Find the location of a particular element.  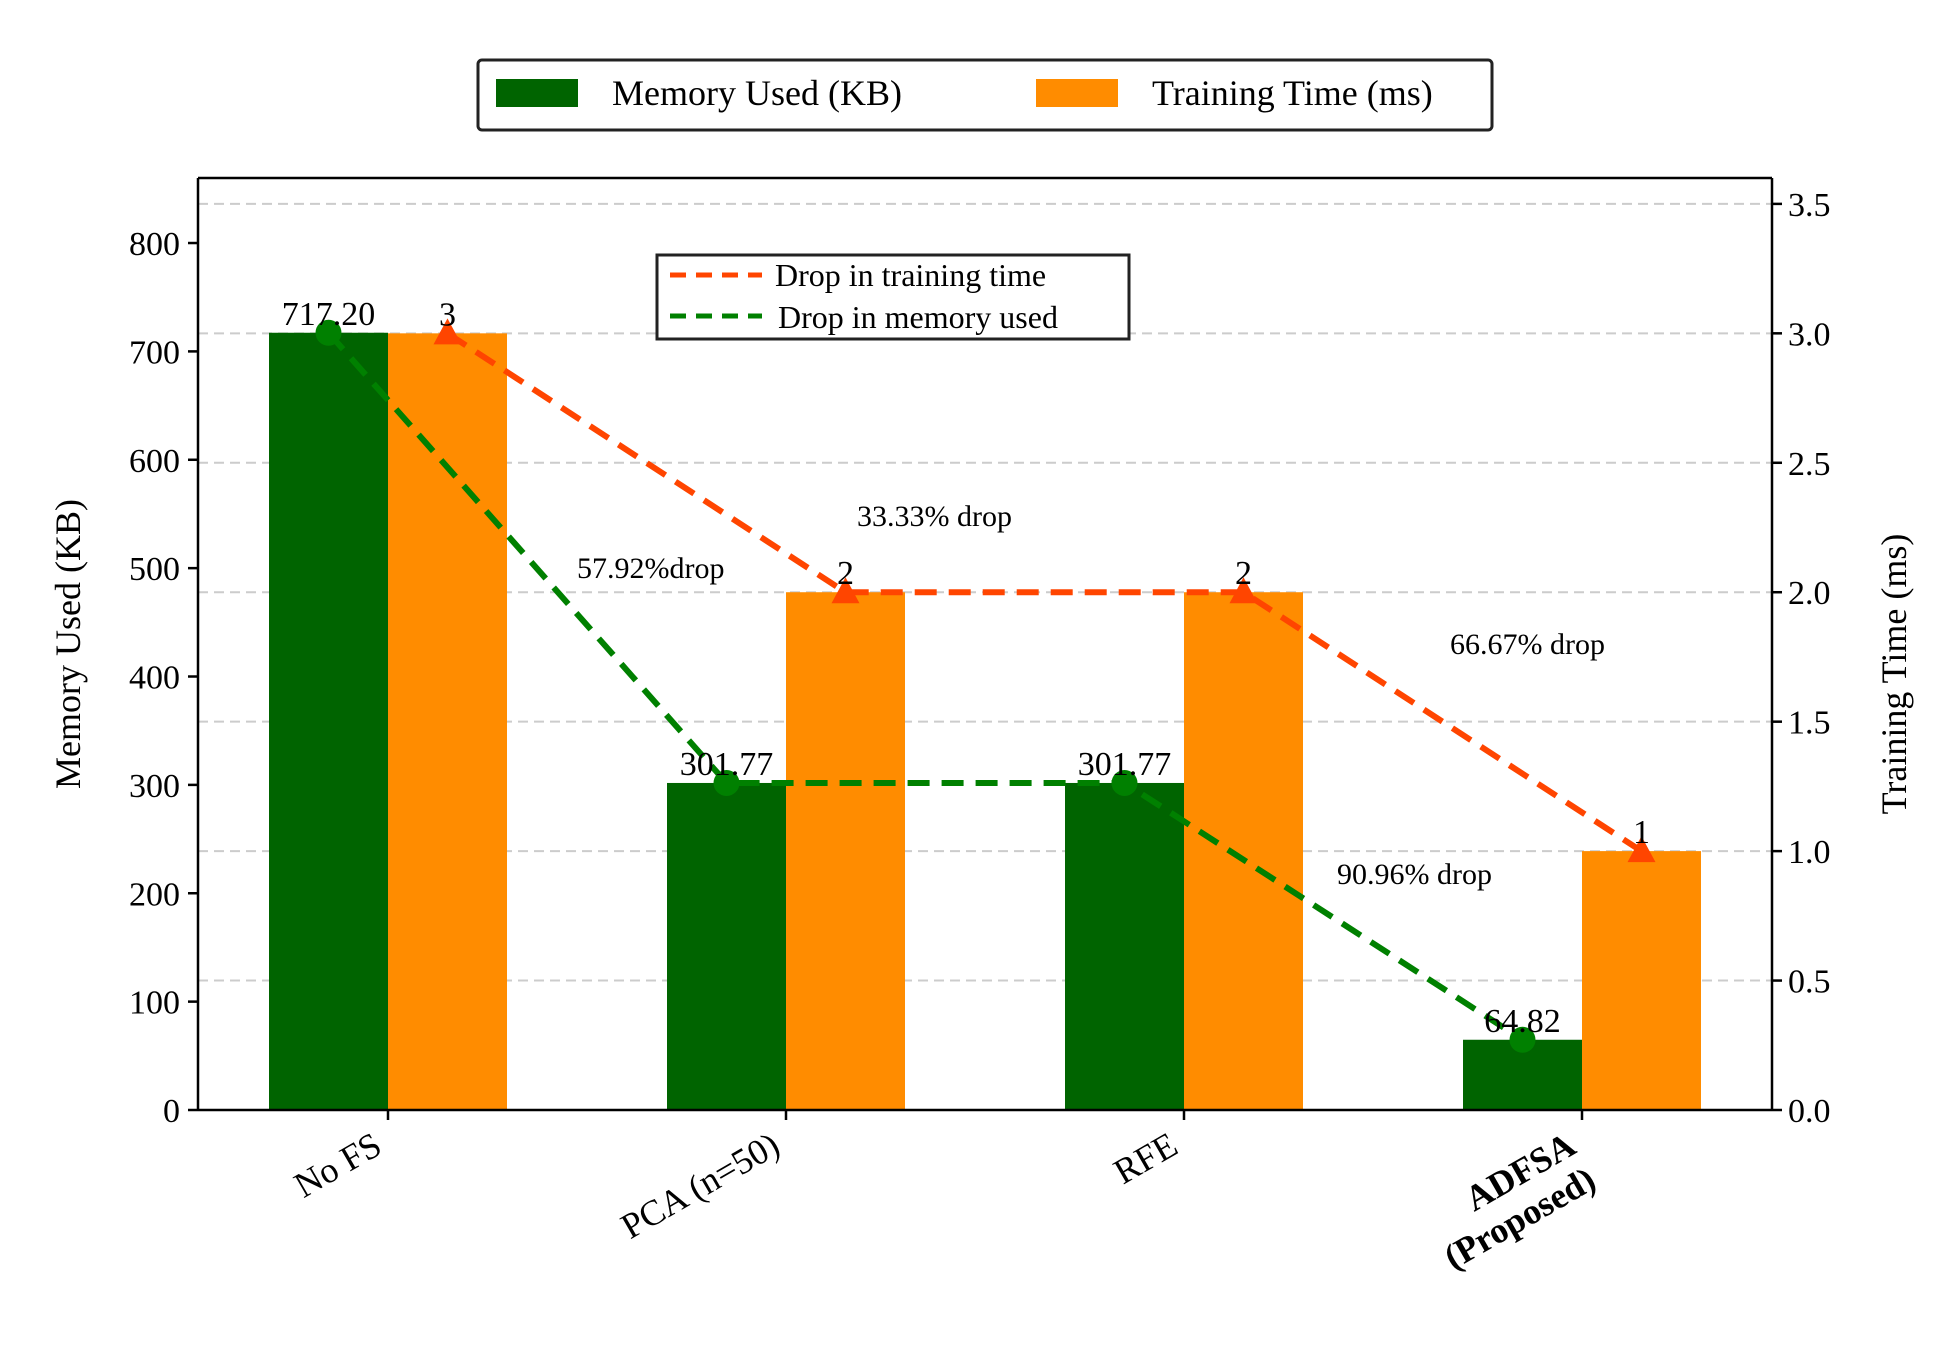

tick-label-left: 200 is located at coordinates (154, 894).